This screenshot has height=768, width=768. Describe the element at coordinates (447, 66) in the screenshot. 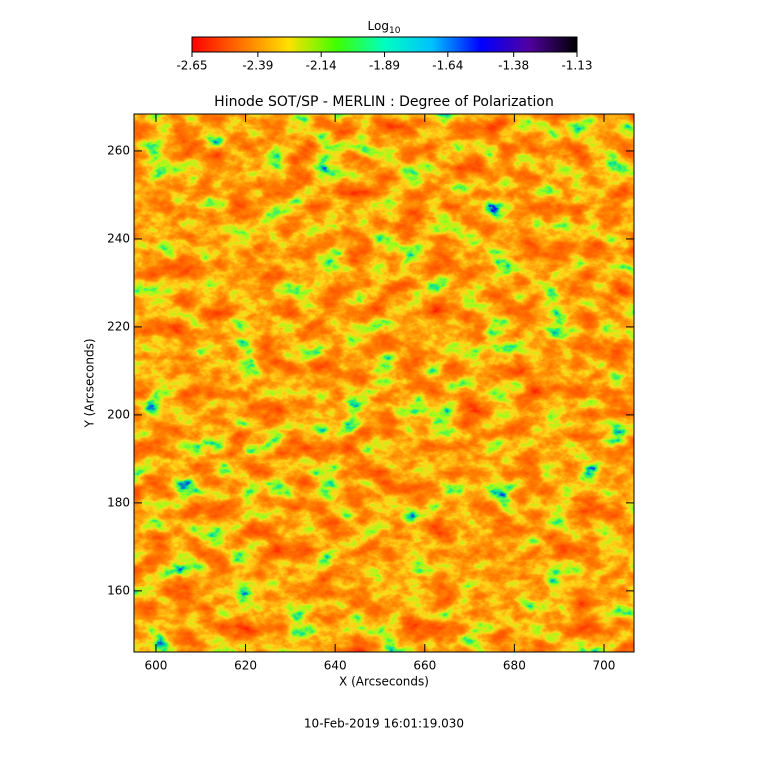

I see `colorbar-tick-label: -1.64` at that location.